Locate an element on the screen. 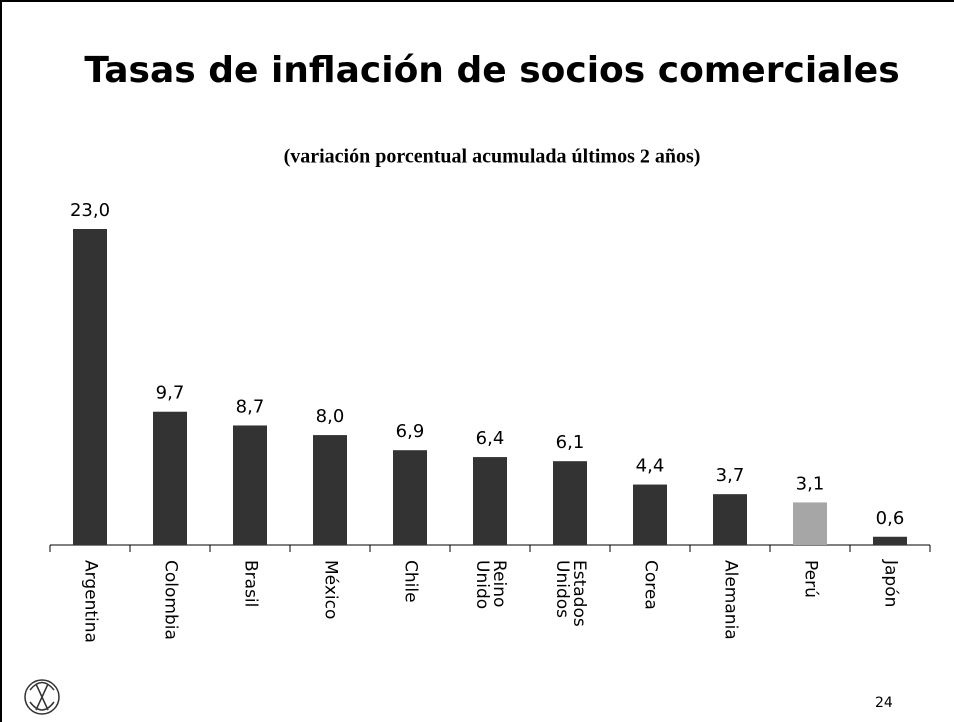 The width and height of the screenshot is (954, 722). x-tick-label: Japón is located at coordinates (890, 584).